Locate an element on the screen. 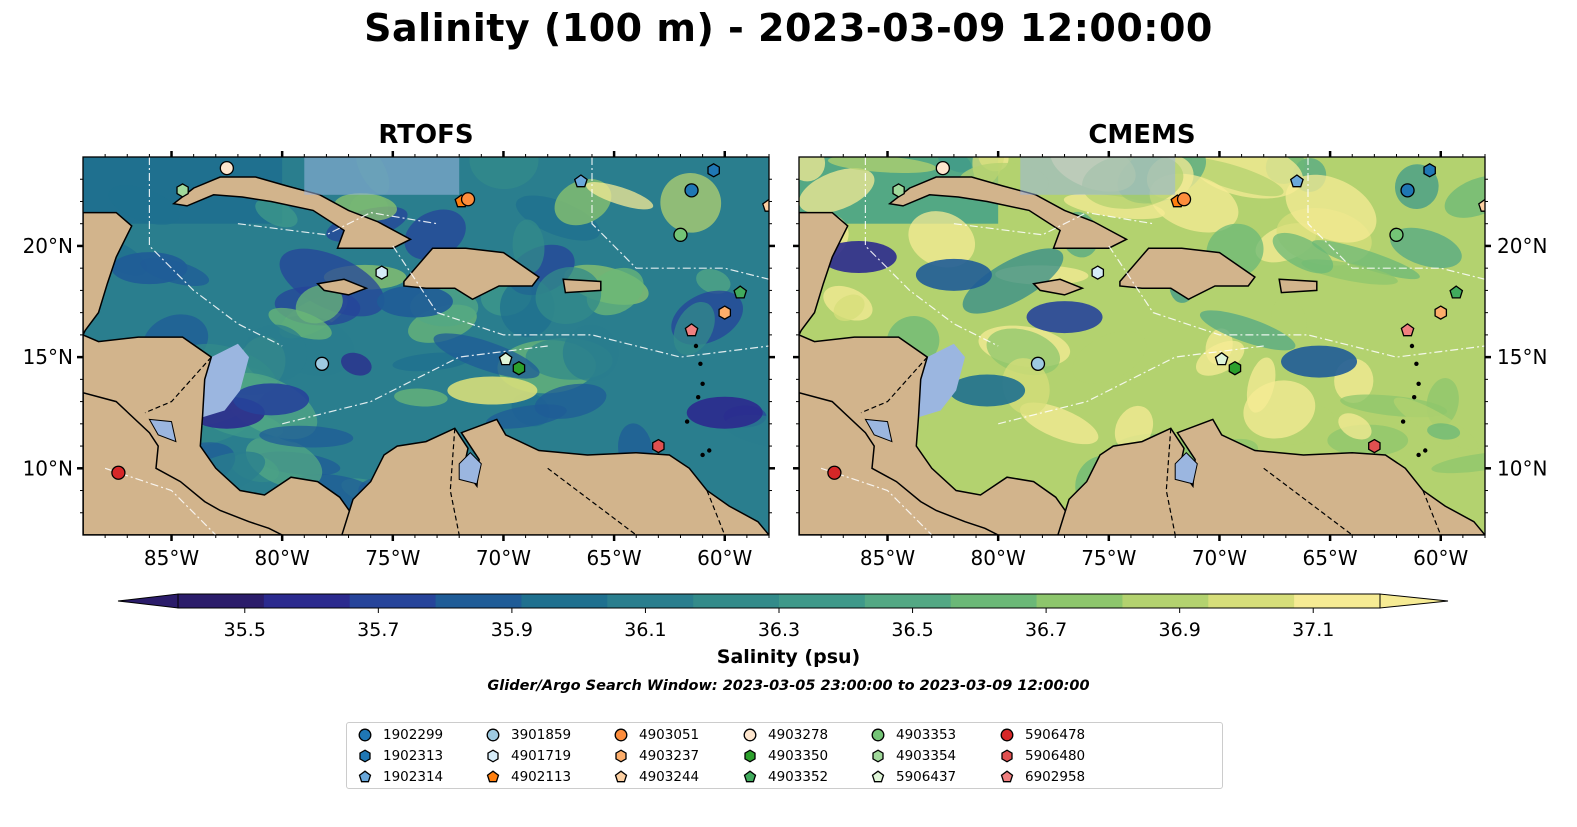 This screenshot has height=827, width=1577. colorbar-tick-label: 36.9 is located at coordinates (1180, 630).